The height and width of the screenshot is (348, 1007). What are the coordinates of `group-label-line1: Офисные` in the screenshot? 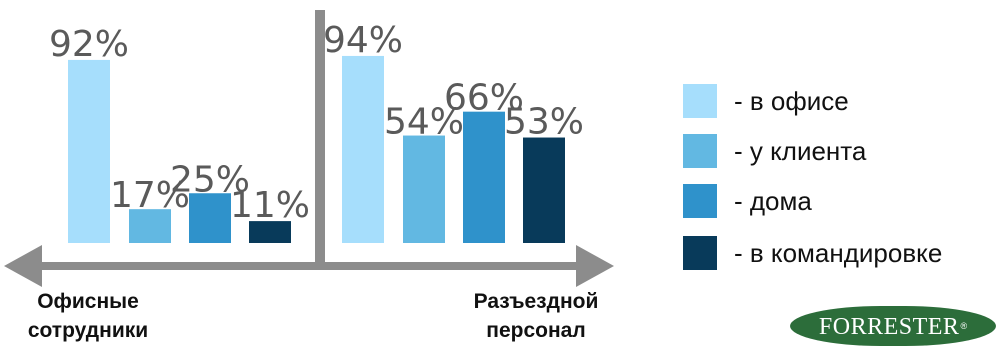 It's located at (88, 301).